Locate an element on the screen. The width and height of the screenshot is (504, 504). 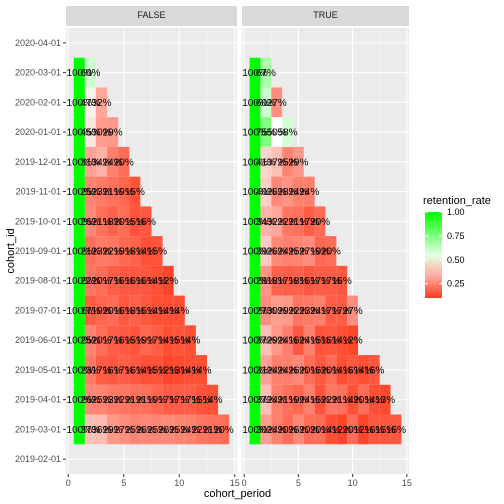
facet-strip is located at coordinates (325, 16).